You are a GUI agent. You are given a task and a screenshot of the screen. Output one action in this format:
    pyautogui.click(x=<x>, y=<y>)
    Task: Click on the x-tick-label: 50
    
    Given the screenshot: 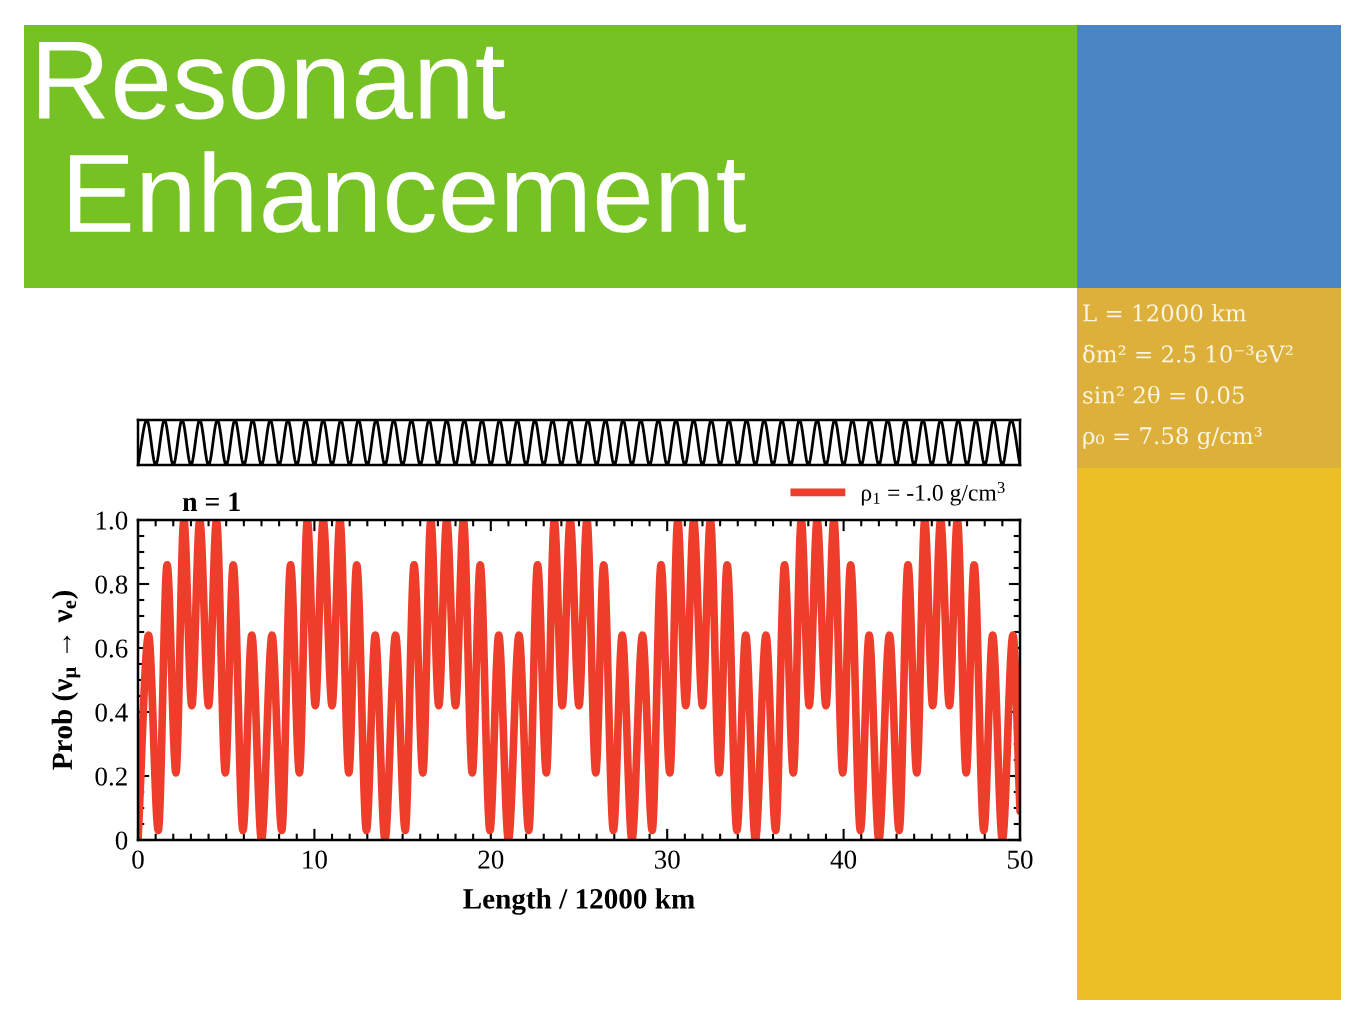 What is the action you would take?
    pyautogui.click(x=1020, y=859)
    